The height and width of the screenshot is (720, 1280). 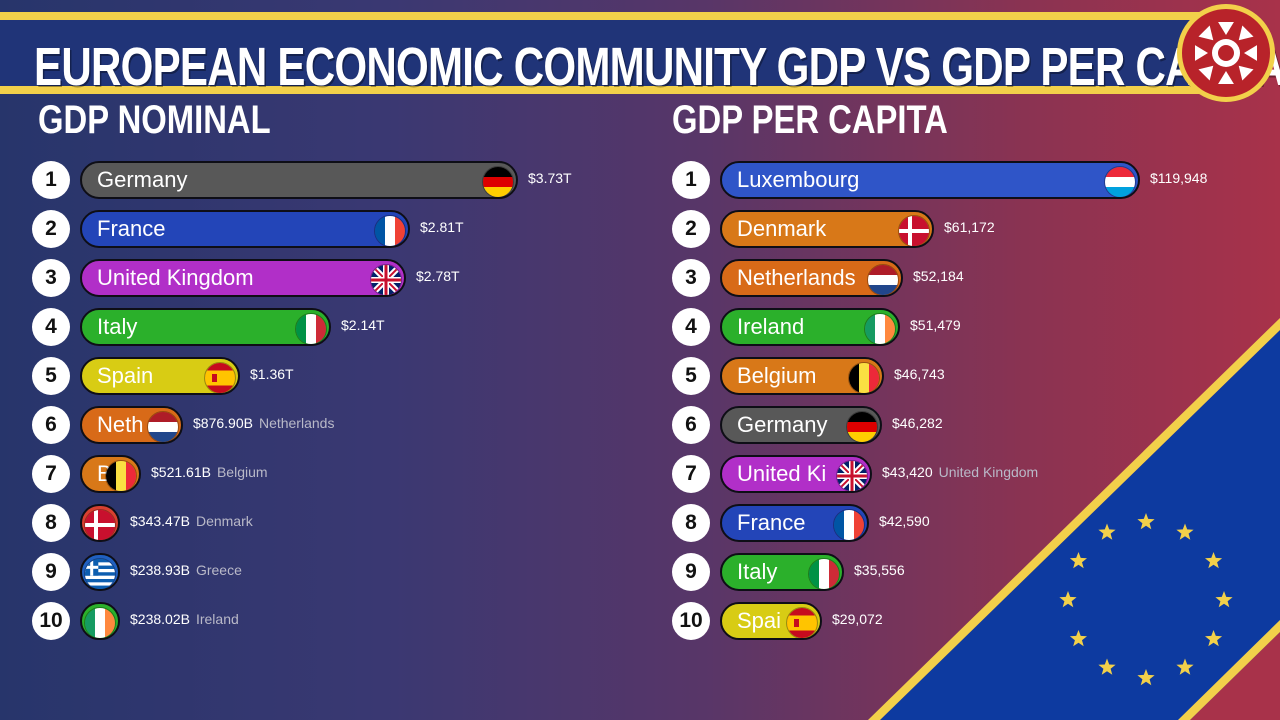 What do you see at coordinates (425, 180) in the screenshot?
I see `ranking-row: 1 Germany $3.73T` at bounding box center [425, 180].